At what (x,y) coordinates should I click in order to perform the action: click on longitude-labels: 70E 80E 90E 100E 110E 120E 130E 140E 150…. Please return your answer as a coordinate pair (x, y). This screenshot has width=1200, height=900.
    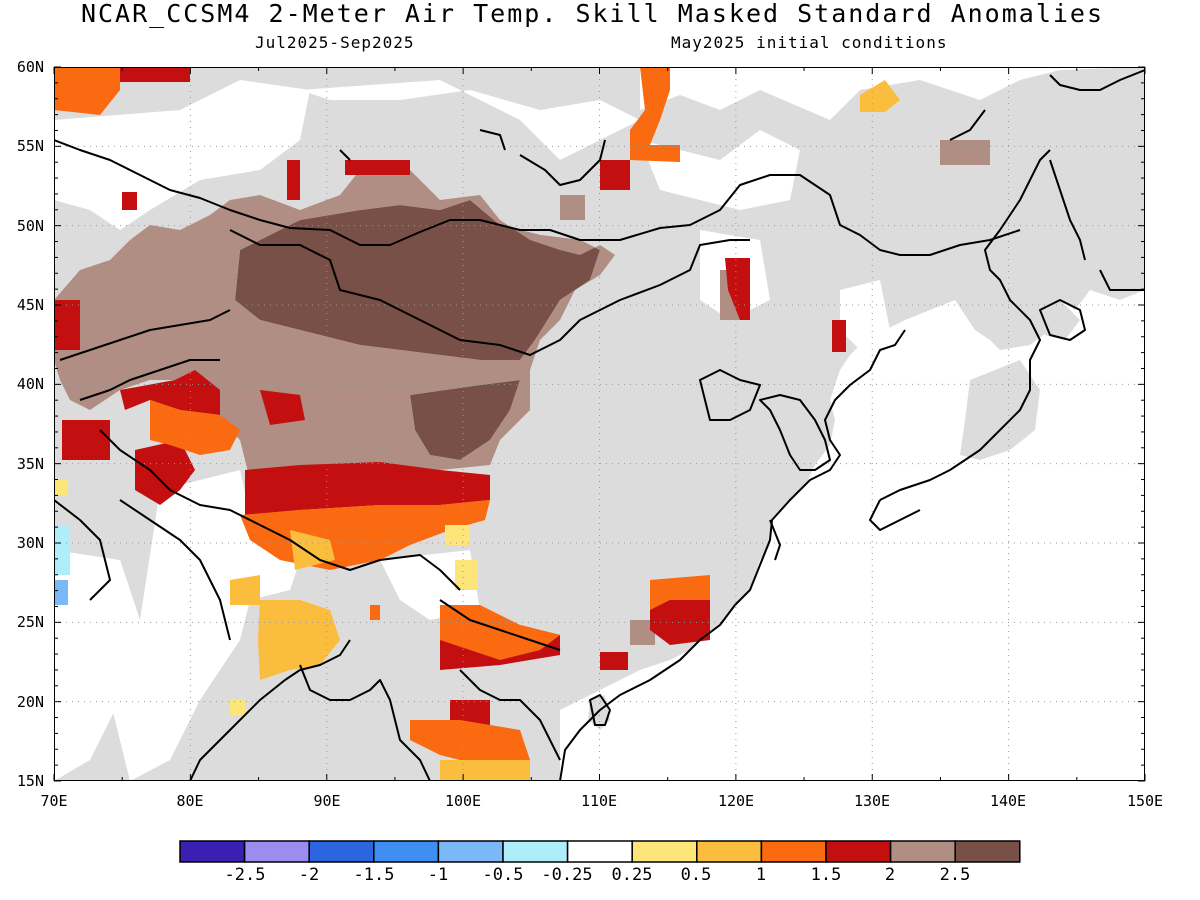
    Looking at the image, I should click on (601, 801).